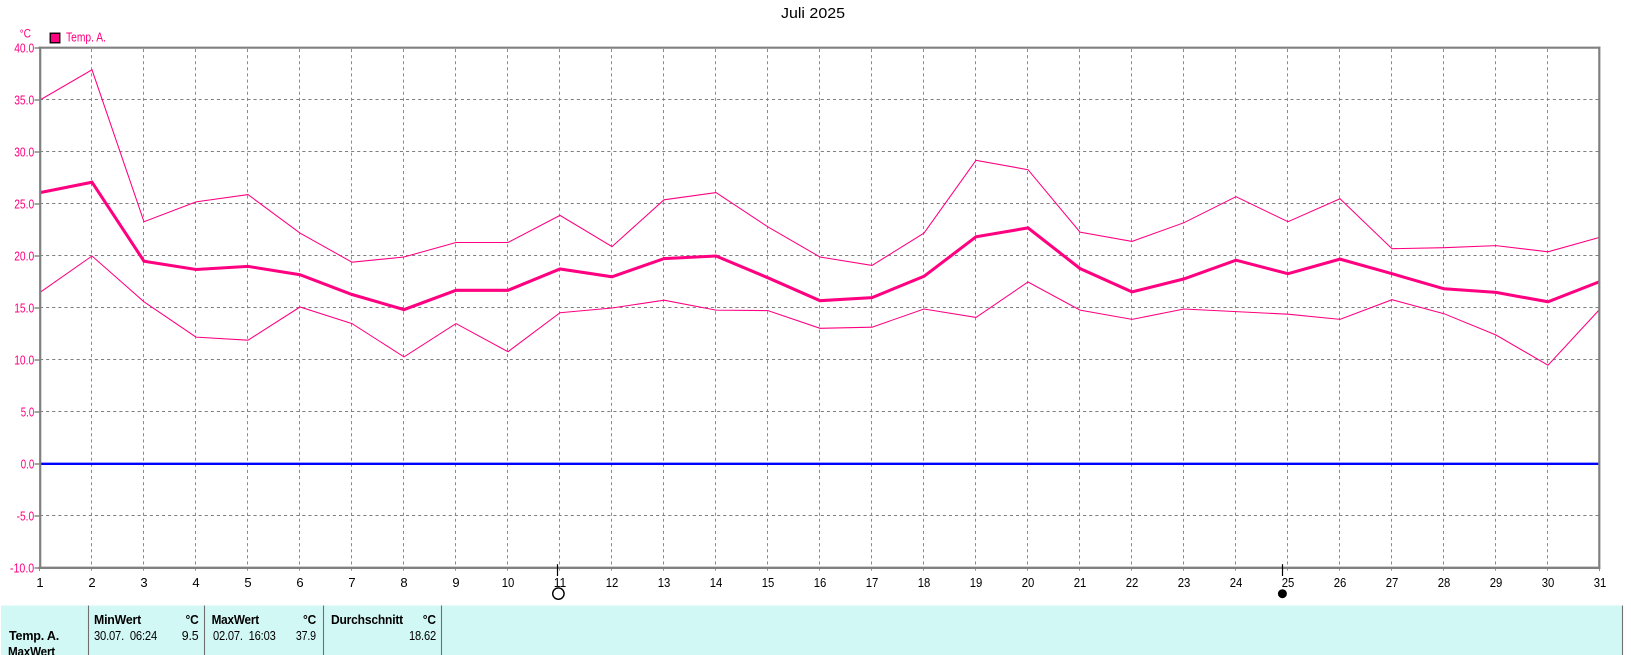 The image size is (1631, 655). I want to click on svg-text: 24, so click(1236, 582).